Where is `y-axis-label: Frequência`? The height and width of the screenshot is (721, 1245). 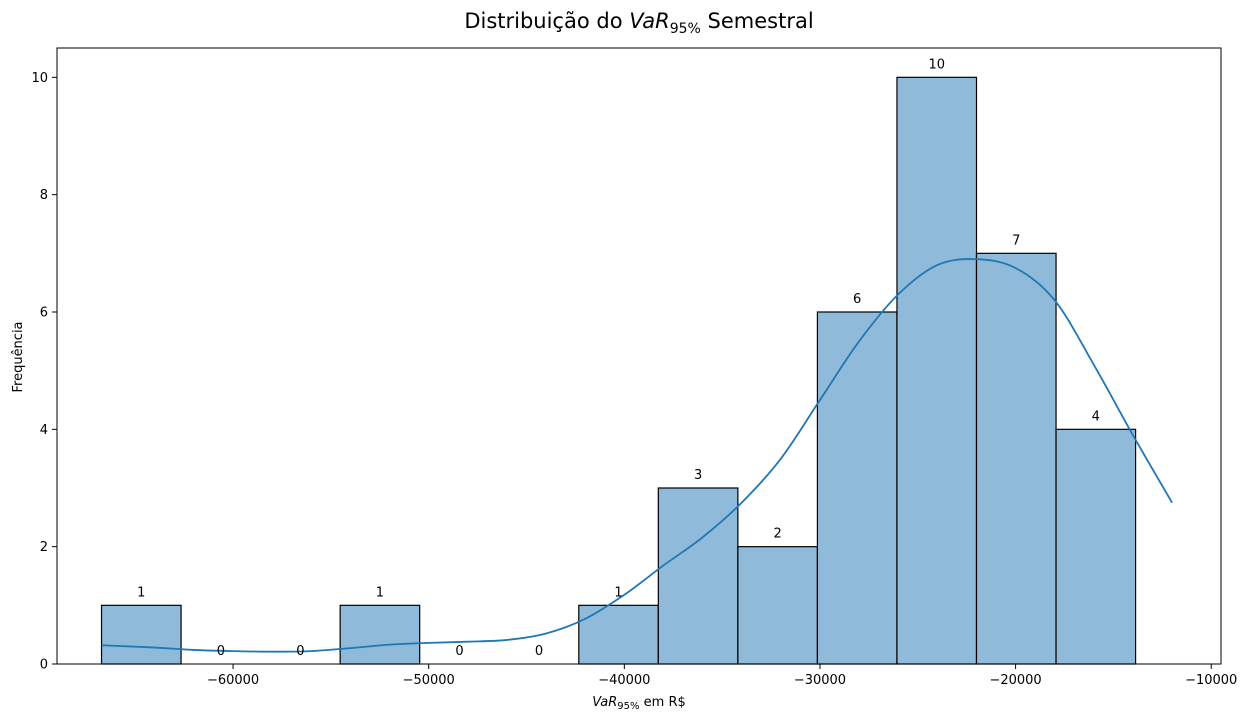 y-axis-label: Frequência is located at coordinates (18, 356).